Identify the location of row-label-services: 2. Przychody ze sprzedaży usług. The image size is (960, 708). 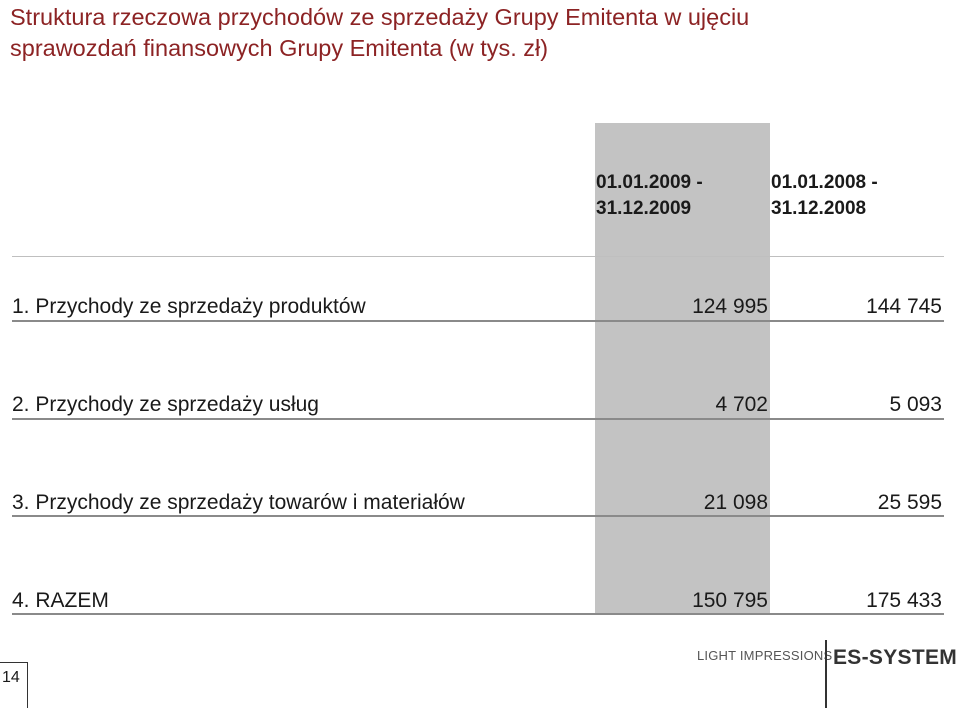
(165, 404).